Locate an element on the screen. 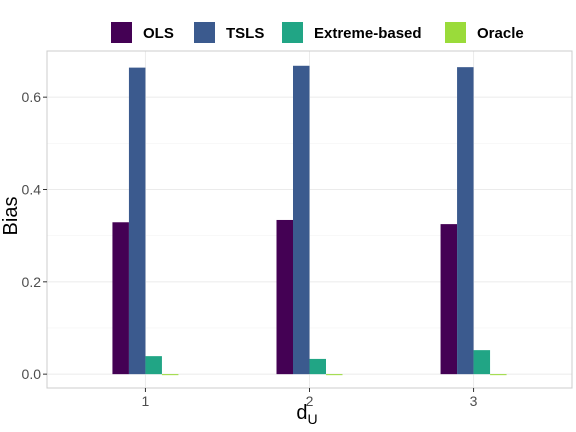 The width and height of the screenshot is (576, 432). x-axis-ticks: 1 2 3 is located at coordinates (310, 398).